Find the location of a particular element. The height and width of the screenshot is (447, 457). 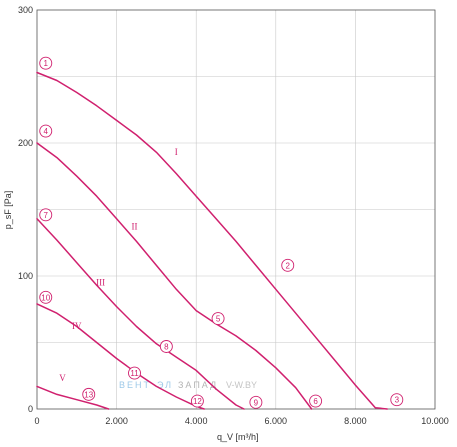

curve-marker-6: 6 is located at coordinates (316, 401).